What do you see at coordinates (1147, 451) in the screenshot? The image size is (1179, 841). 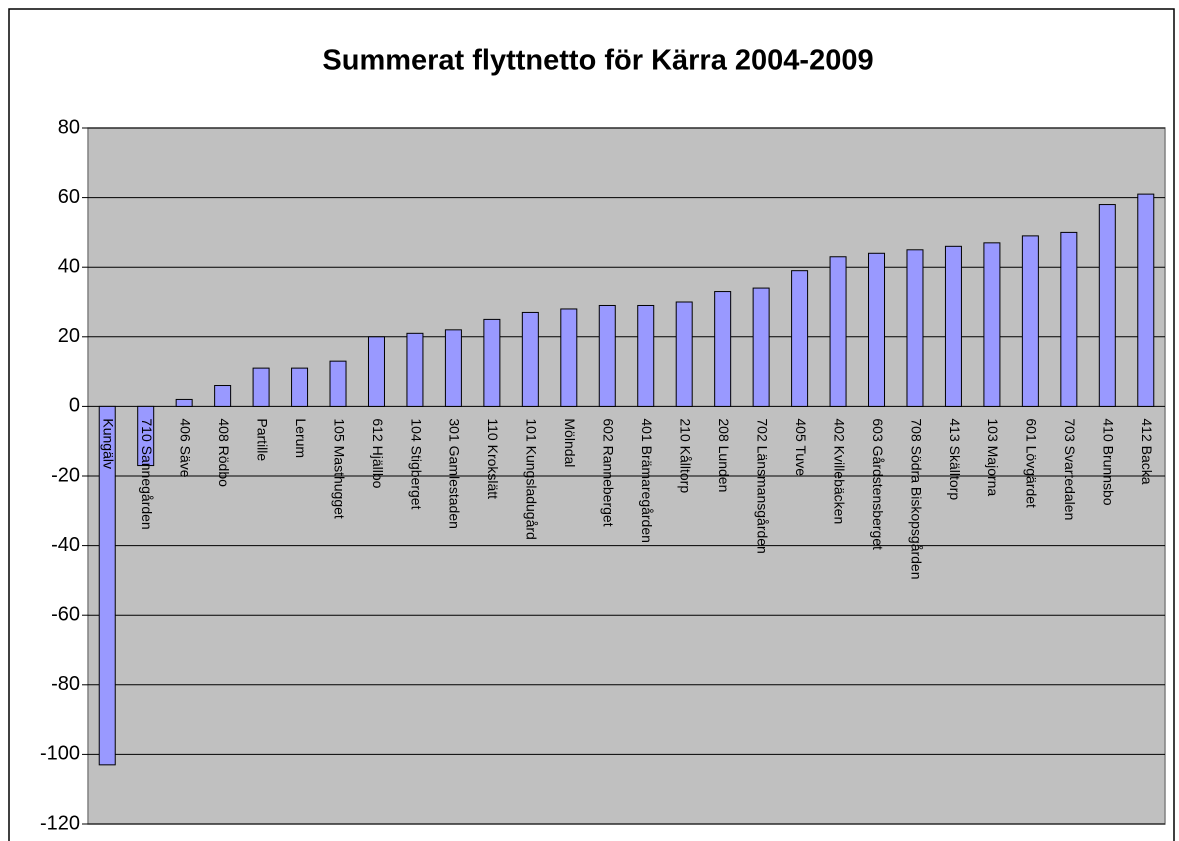 I see `x-tick-label: 412 Backa` at bounding box center [1147, 451].